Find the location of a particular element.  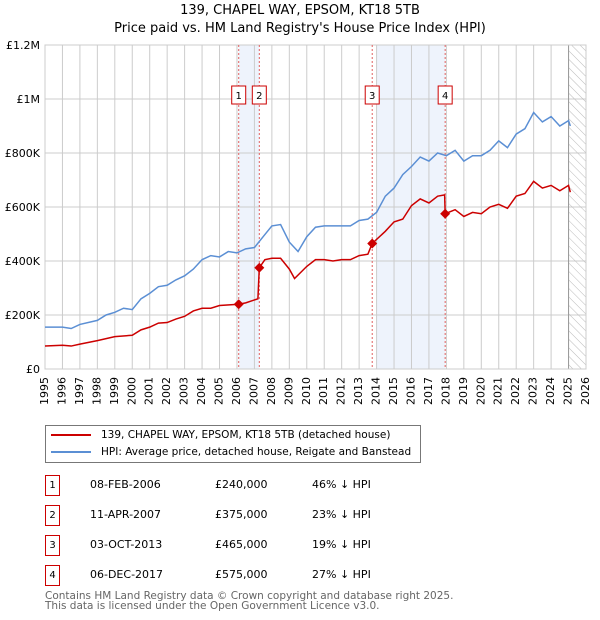

x-tick-label: 2021 is located at coordinates (498, 391).